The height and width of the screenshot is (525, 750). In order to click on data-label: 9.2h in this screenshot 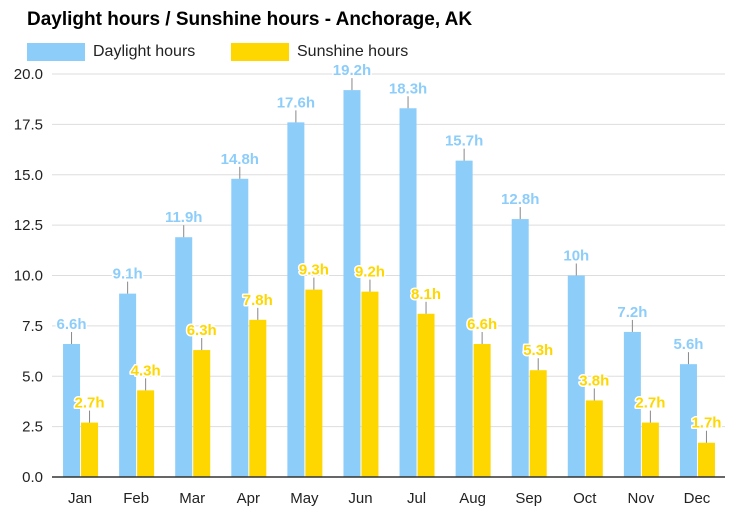, I will do `click(370, 272)`.